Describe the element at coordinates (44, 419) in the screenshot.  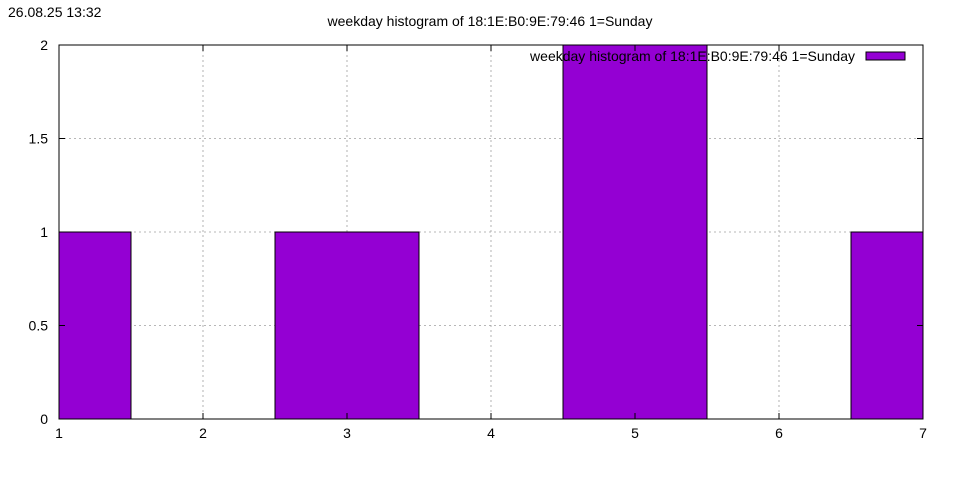
I see `y-tick-label: 0` at that location.